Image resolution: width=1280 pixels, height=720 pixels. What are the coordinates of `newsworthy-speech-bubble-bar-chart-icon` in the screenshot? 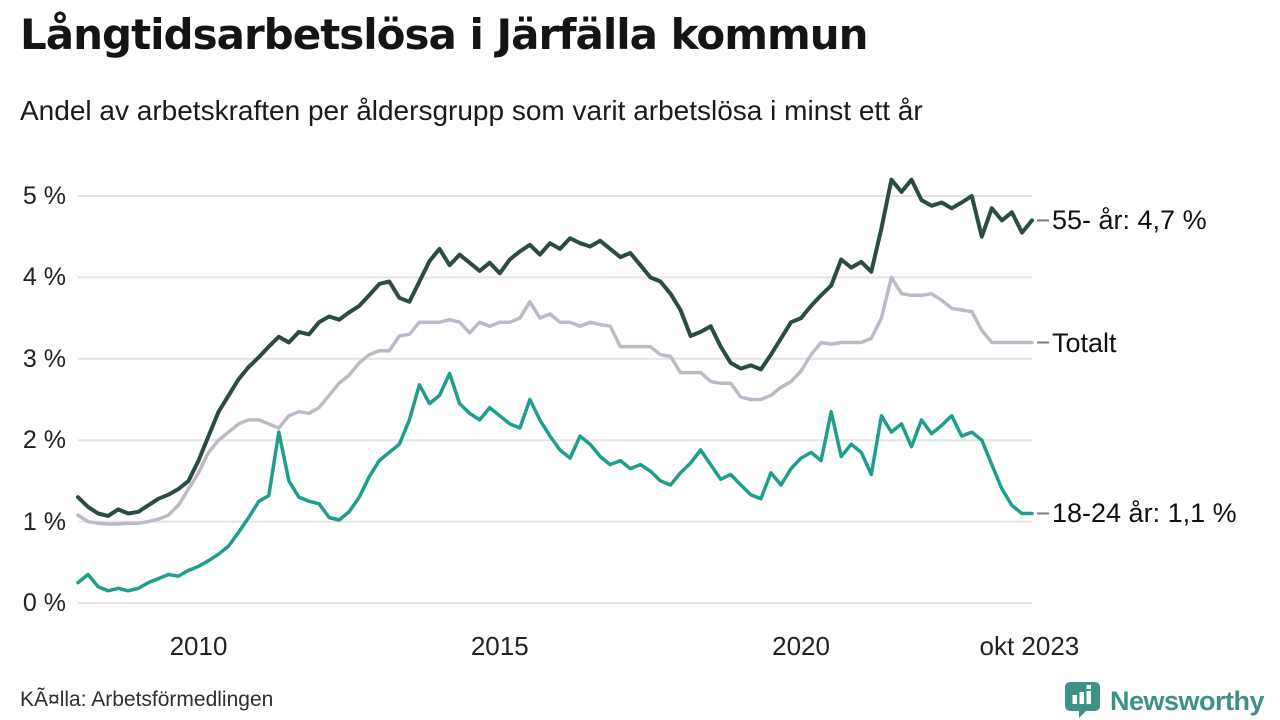 It's located at (1082, 700).